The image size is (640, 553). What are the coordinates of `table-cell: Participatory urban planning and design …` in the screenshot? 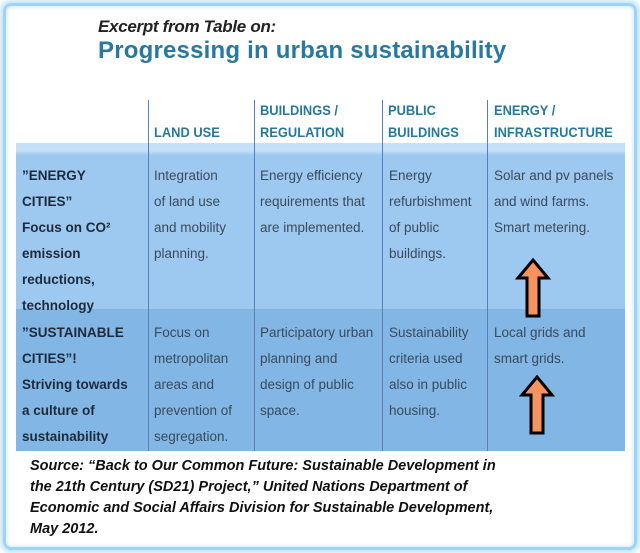 It's located at (317, 371).